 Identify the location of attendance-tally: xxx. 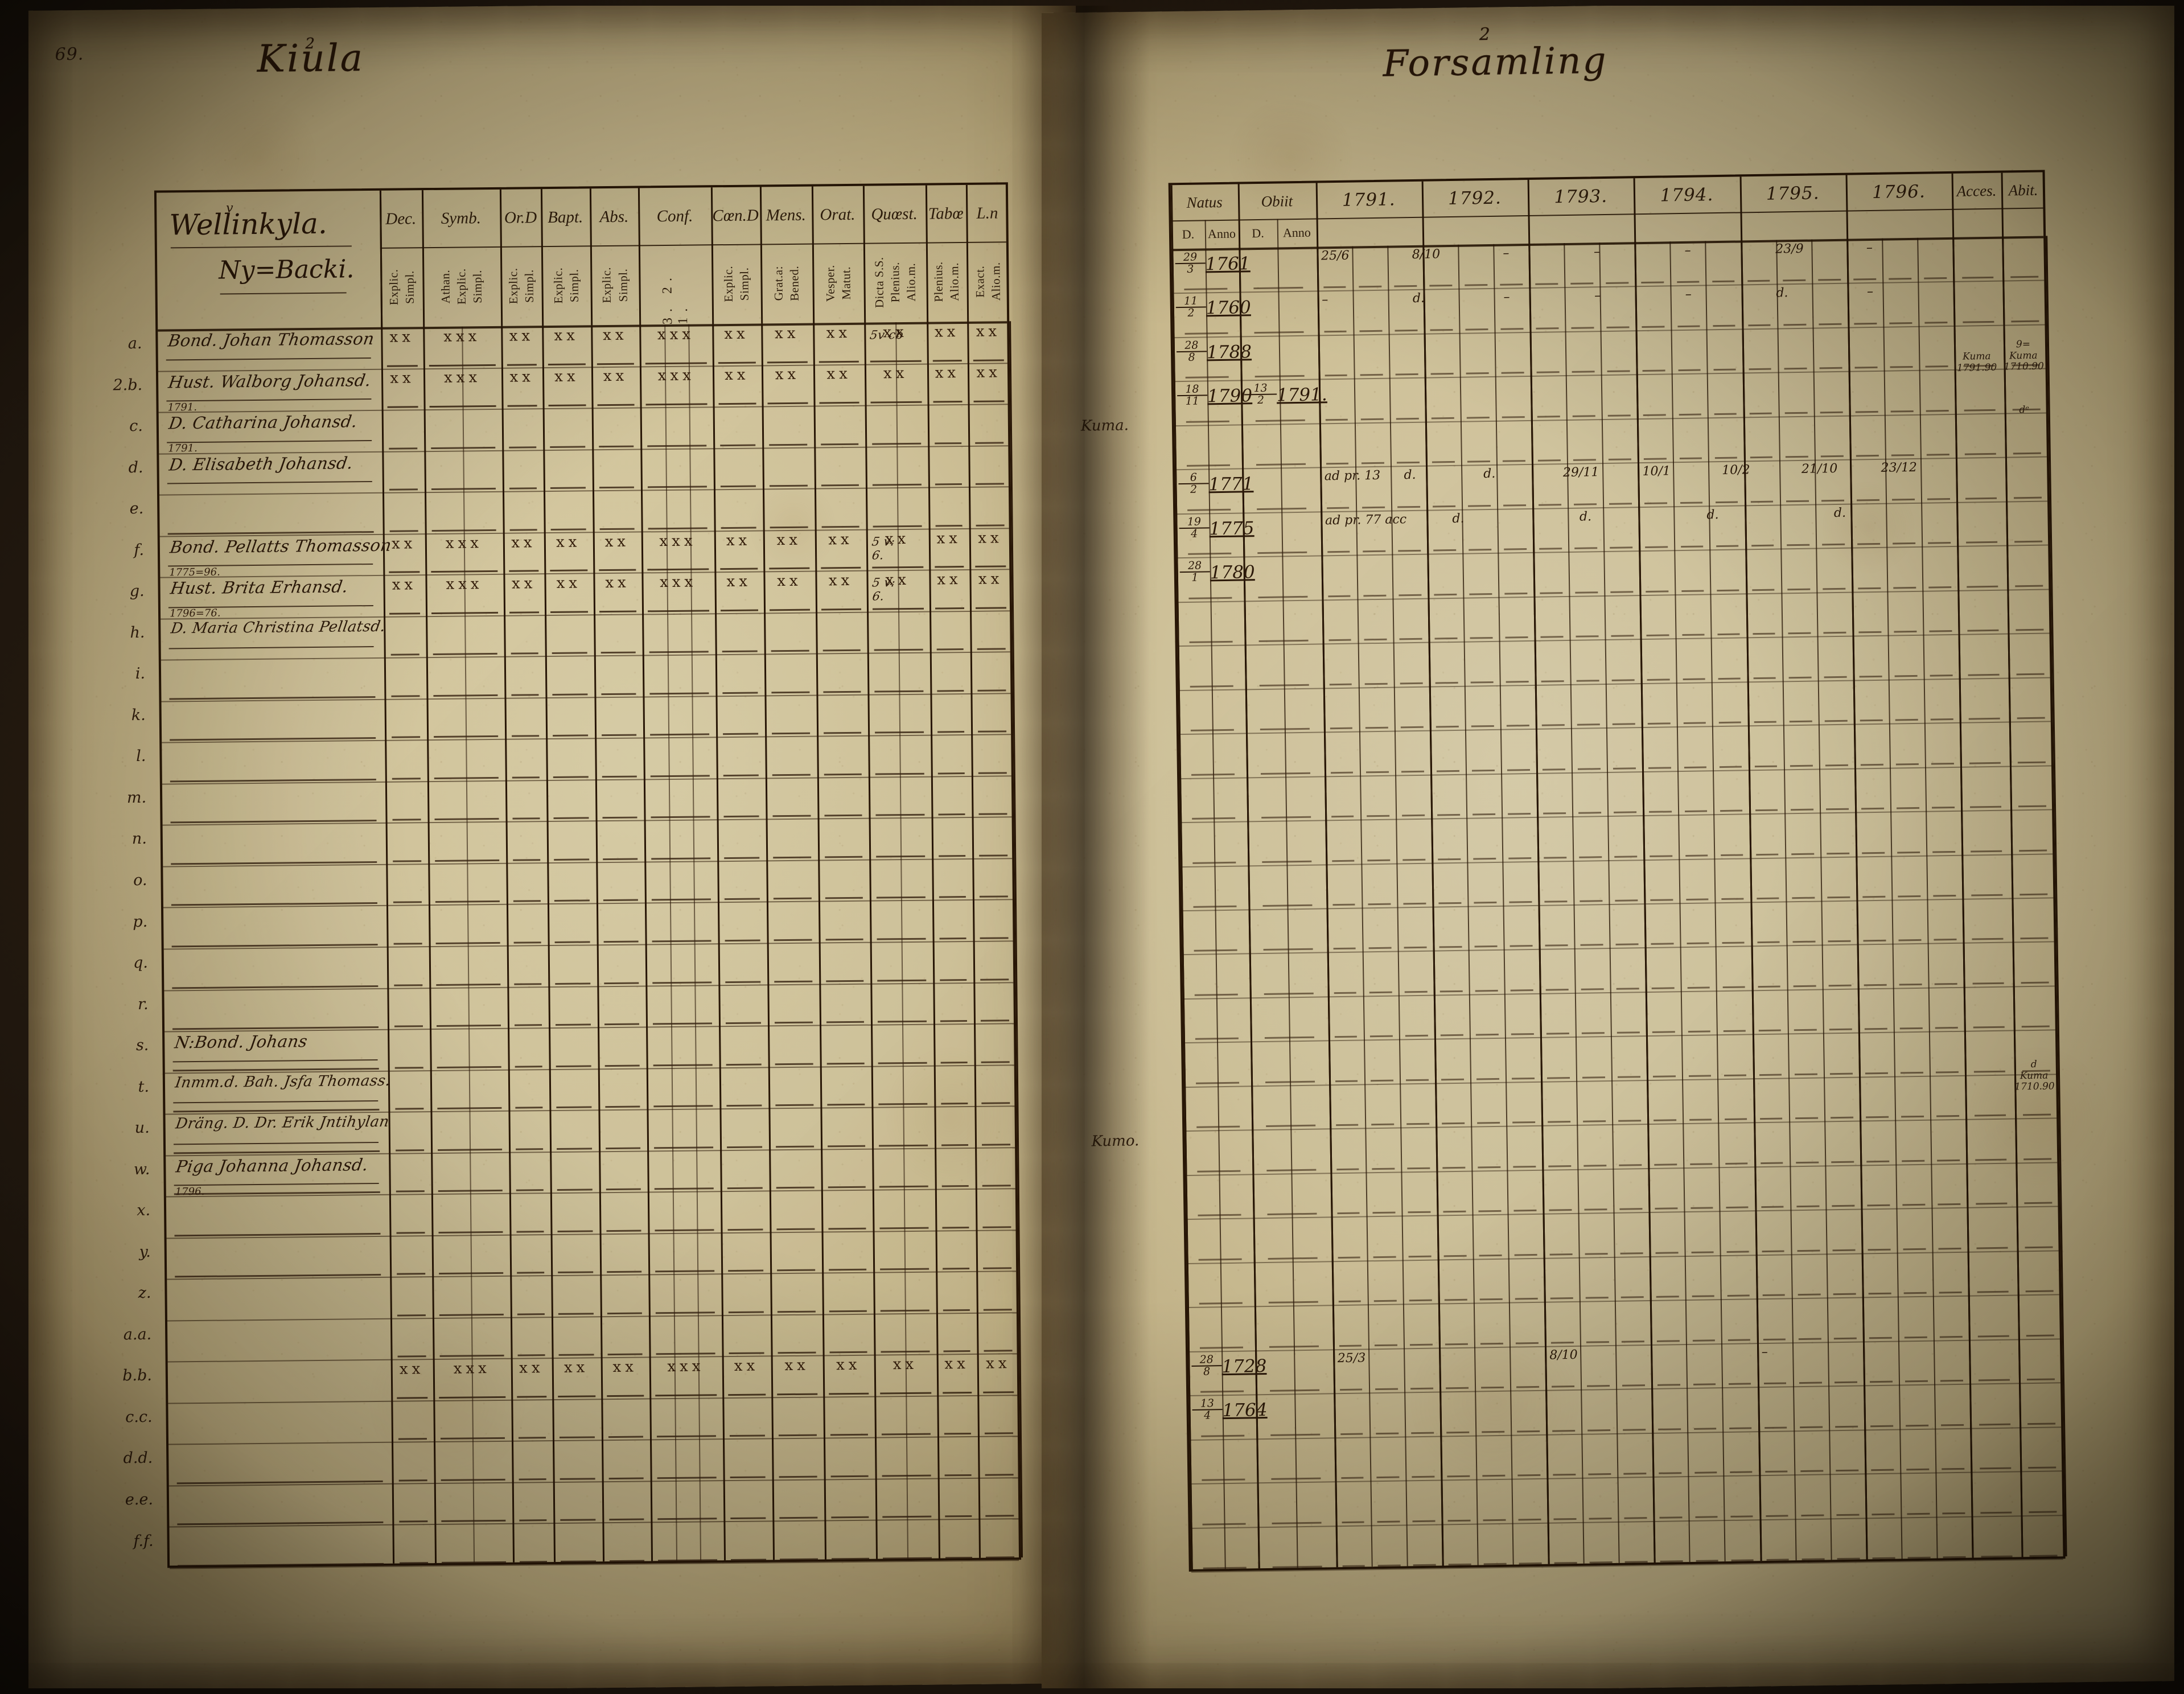
(686, 1367).